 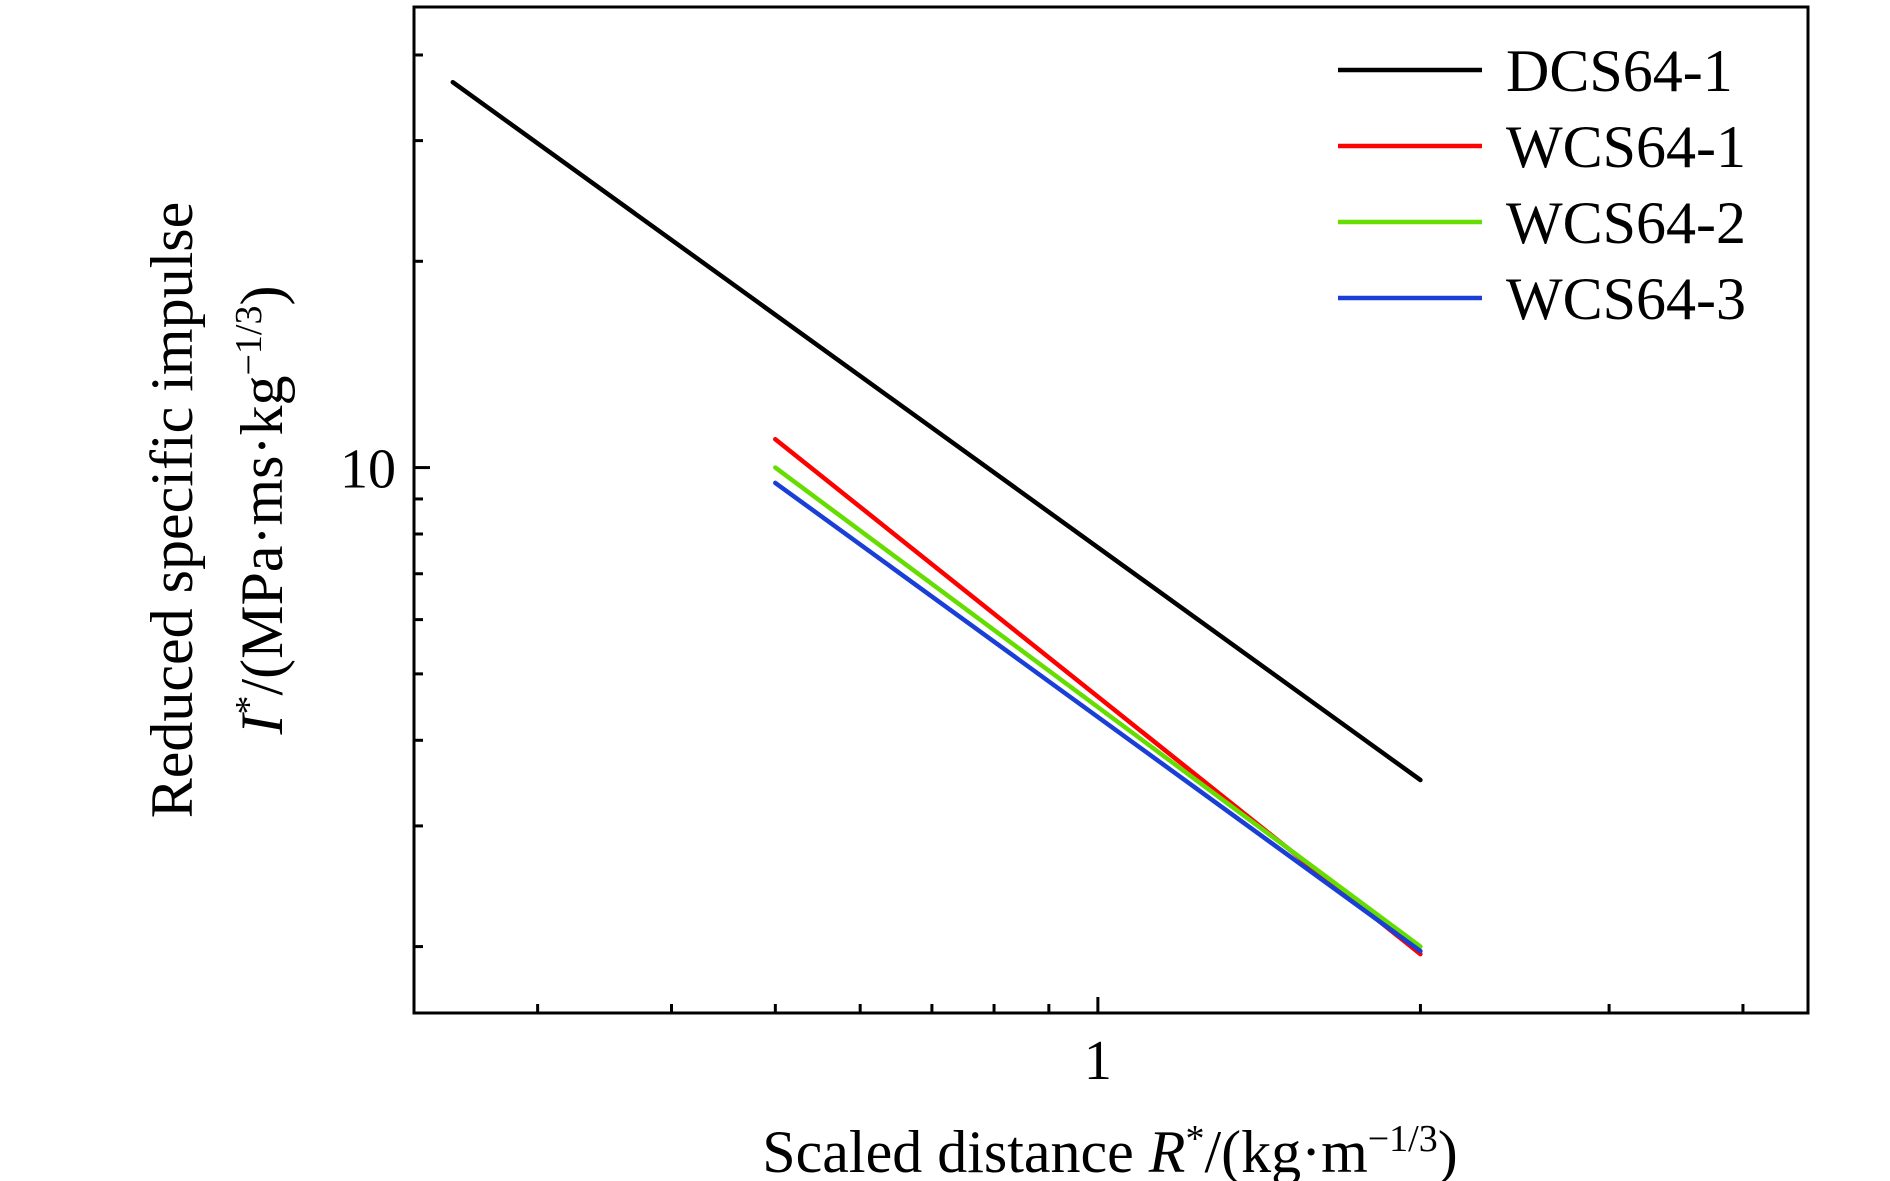 I want to click on y-axis-label-line2: I*/(MPa·ms·kg−1/3), so click(x=261, y=511).